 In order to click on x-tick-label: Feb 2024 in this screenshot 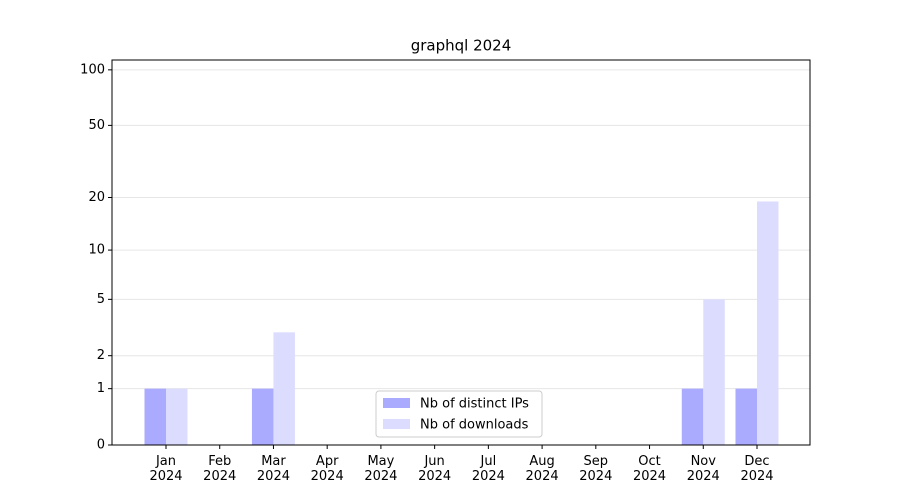, I will do `click(219, 469)`.